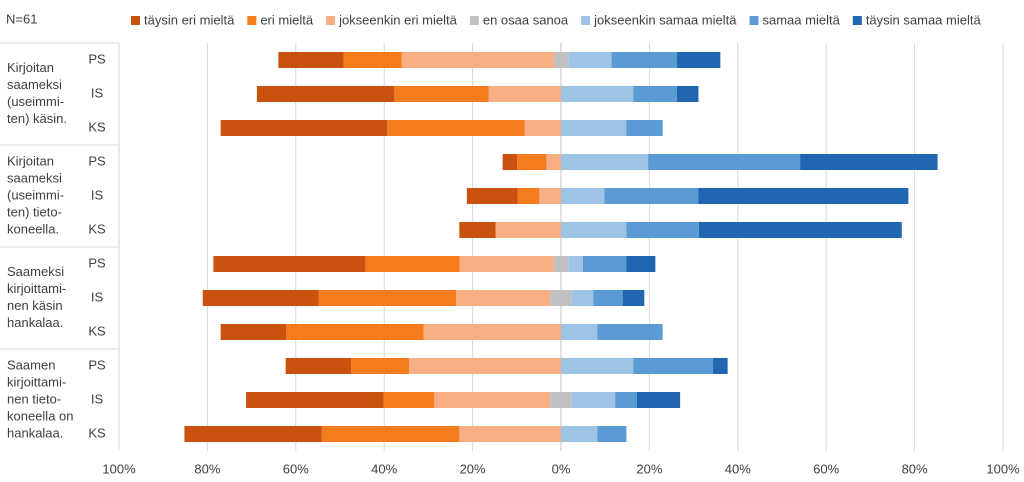  What do you see at coordinates (665, 19) in the screenshot?
I see `legend-label: jokseenkin samaa mieltä` at bounding box center [665, 19].